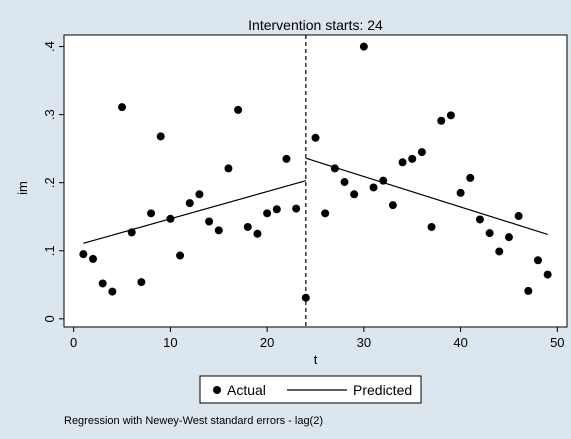 This screenshot has height=439, width=571. What do you see at coordinates (49, 182) in the screenshot?
I see `y-tick-label: .2` at bounding box center [49, 182].